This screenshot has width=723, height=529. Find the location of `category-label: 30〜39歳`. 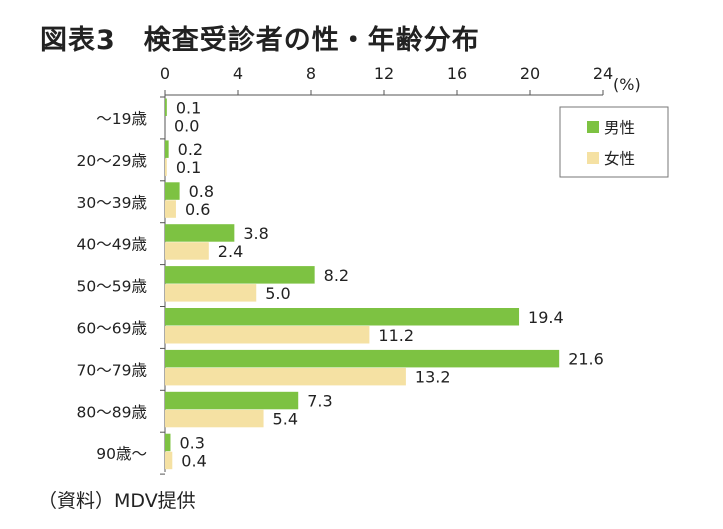

category-label: 30〜39歳 is located at coordinates (112, 203).